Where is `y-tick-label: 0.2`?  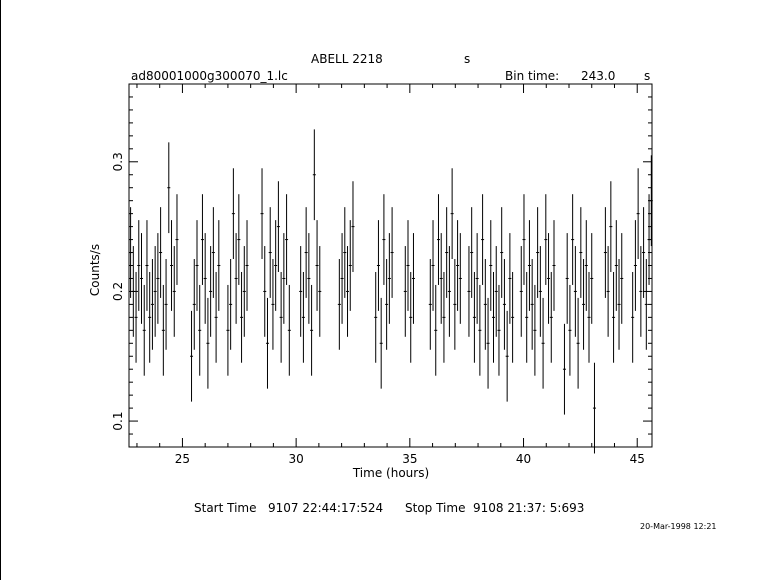
y-tick-label: 0.2 is located at coordinates (118, 291).